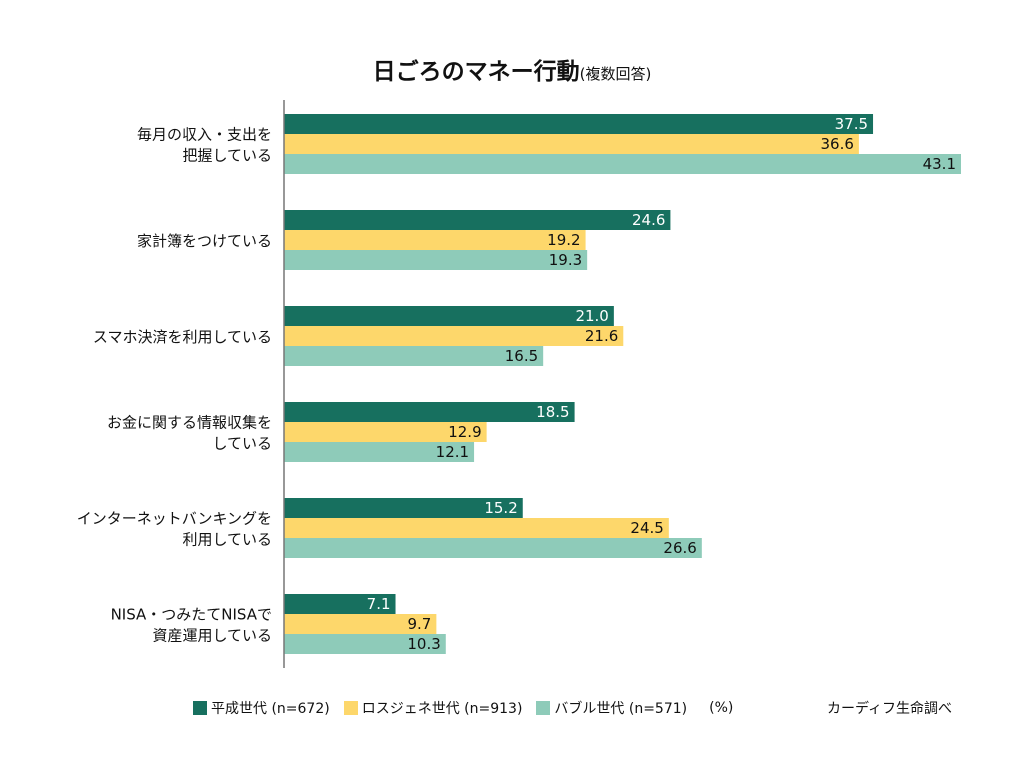 The width and height of the screenshot is (1024, 763). I want to click on legend-swatch-bubble, so click(543, 708).